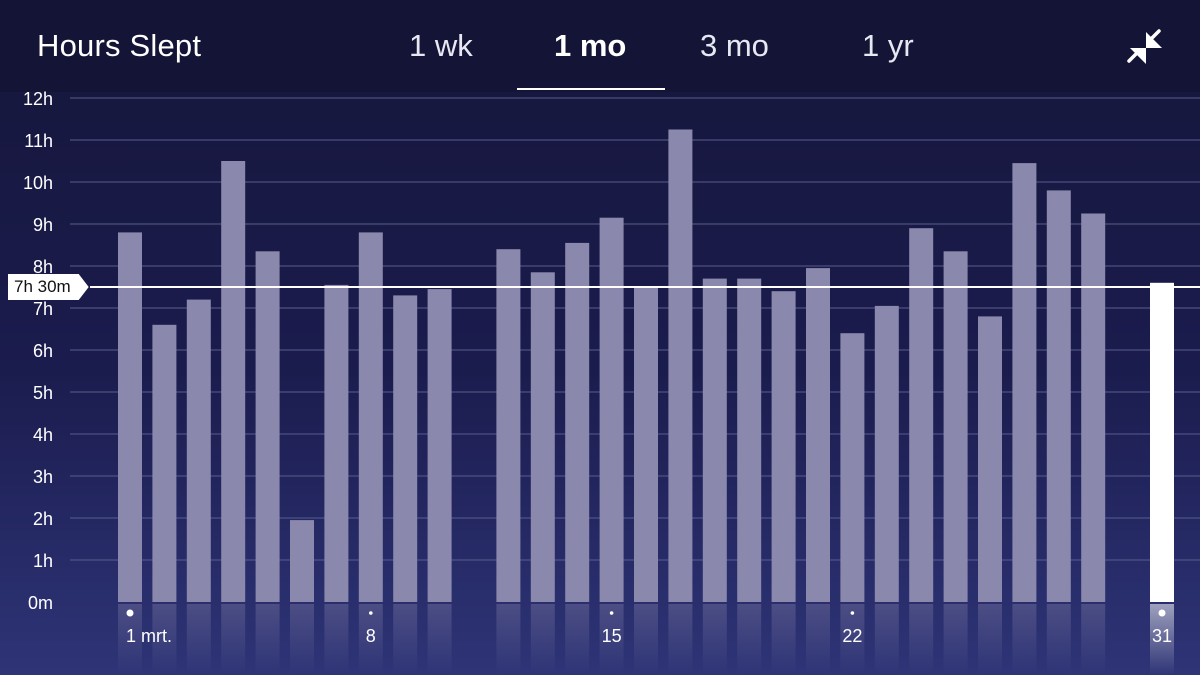 Image resolution: width=1200 pixels, height=675 pixels. Describe the element at coordinates (888, 45) in the screenshot. I see `tab-1-year: 1 yr` at that location.